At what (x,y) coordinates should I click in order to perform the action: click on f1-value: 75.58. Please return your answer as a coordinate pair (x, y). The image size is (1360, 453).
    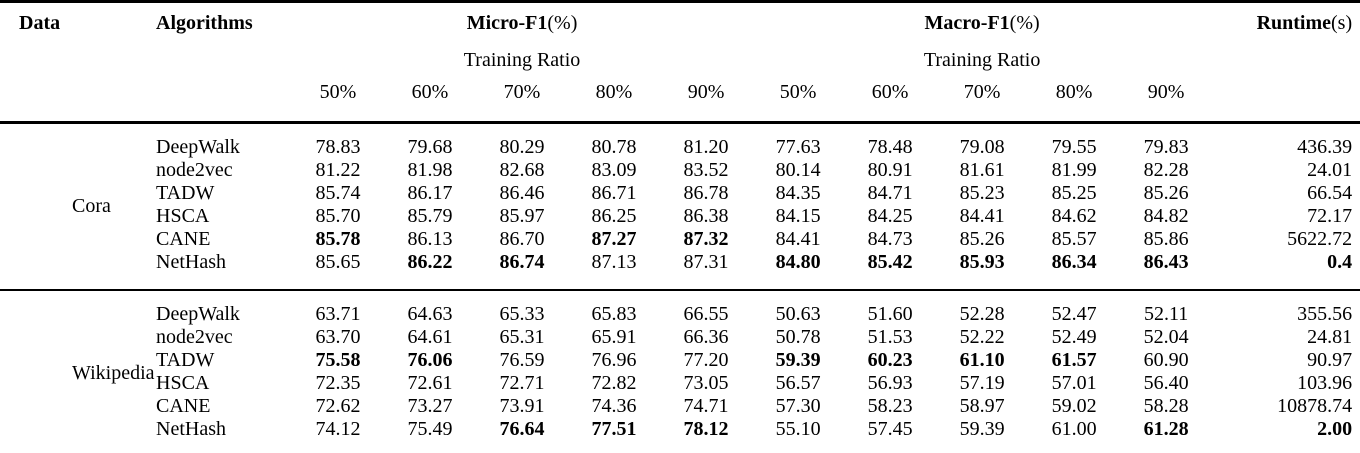
    Looking at the image, I should click on (338, 360).